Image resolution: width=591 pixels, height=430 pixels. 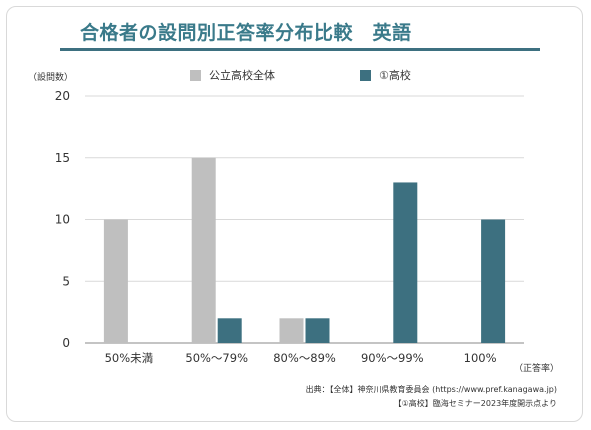 I want to click on legend-item-school-1: ①高校, so click(x=385, y=75).